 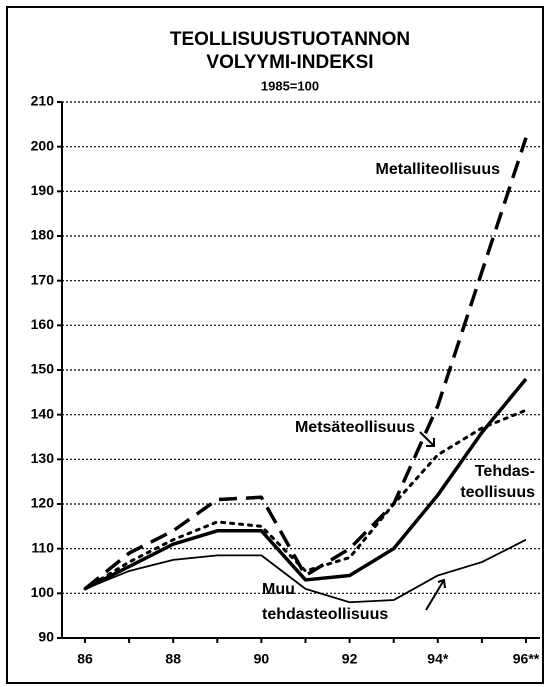 What do you see at coordinates (43, 592) in the screenshot?
I see `y-tick-label: 100` at bounding box center [43, 592].